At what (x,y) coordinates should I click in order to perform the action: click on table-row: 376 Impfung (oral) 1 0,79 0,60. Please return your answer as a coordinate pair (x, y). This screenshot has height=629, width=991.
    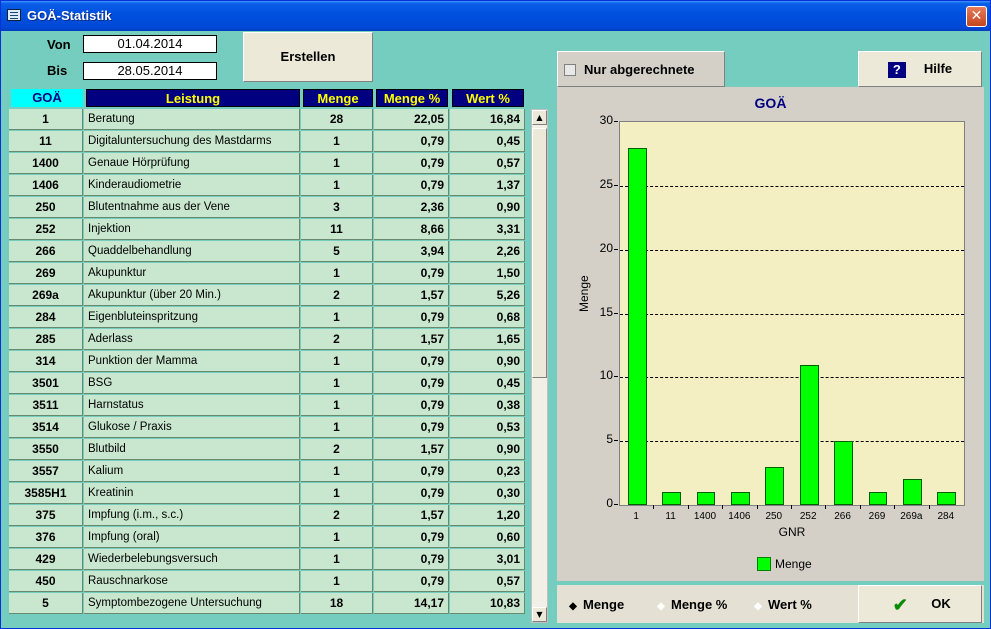
    Looking at the image, I should click on (269, 538).